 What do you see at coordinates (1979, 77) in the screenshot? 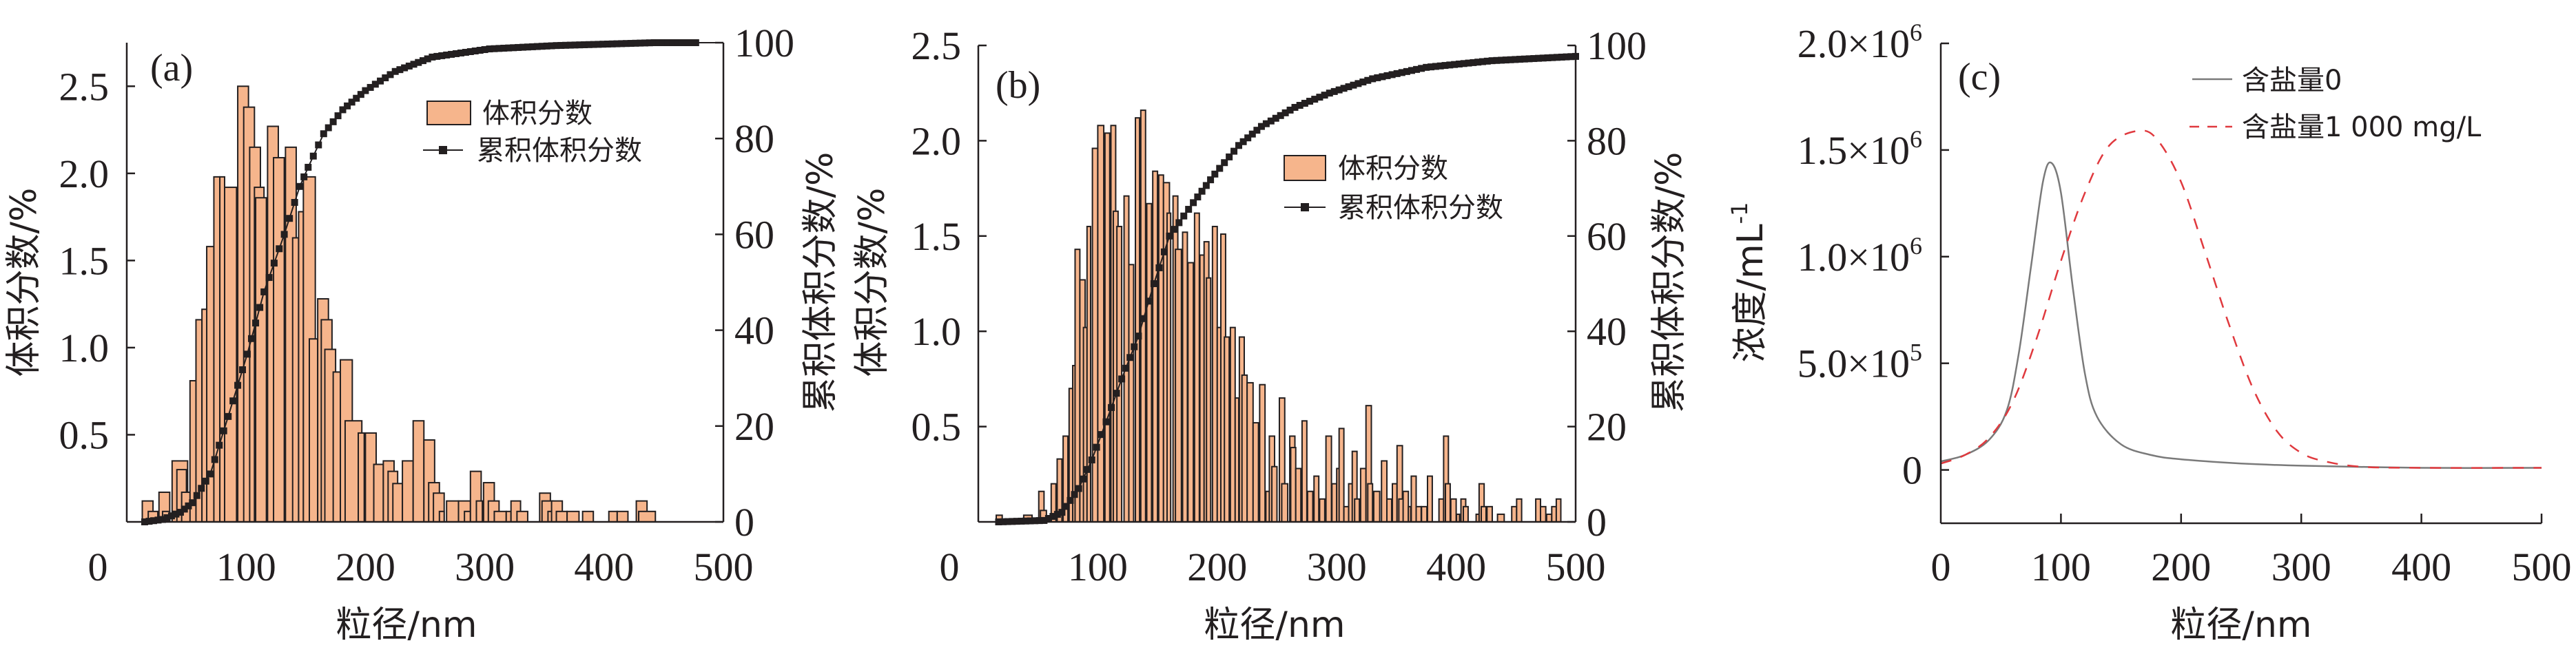
I see `panel-c-label: (c)` at bounding box center [1979, 77].